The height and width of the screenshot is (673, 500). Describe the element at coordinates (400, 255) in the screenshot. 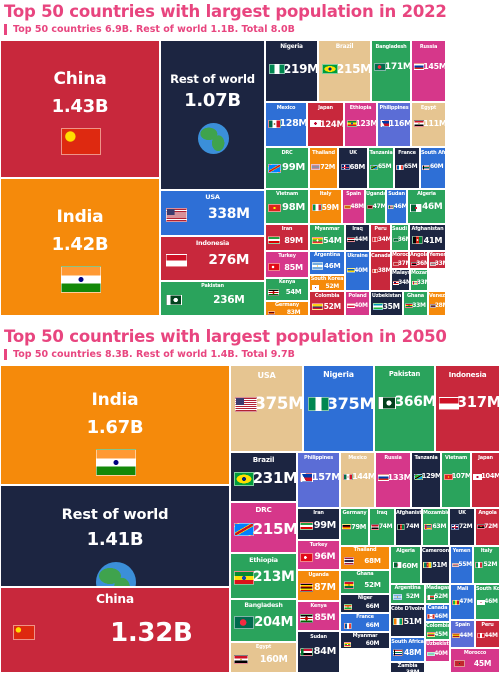

I see `tile-name: Morocco` at that location.